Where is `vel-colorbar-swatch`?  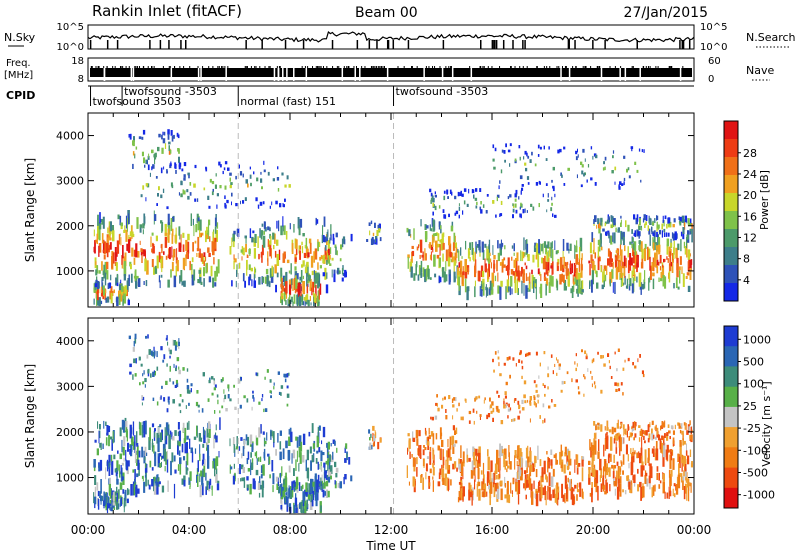 vel-colorbar-swatch is located at coordinates (731, 478).